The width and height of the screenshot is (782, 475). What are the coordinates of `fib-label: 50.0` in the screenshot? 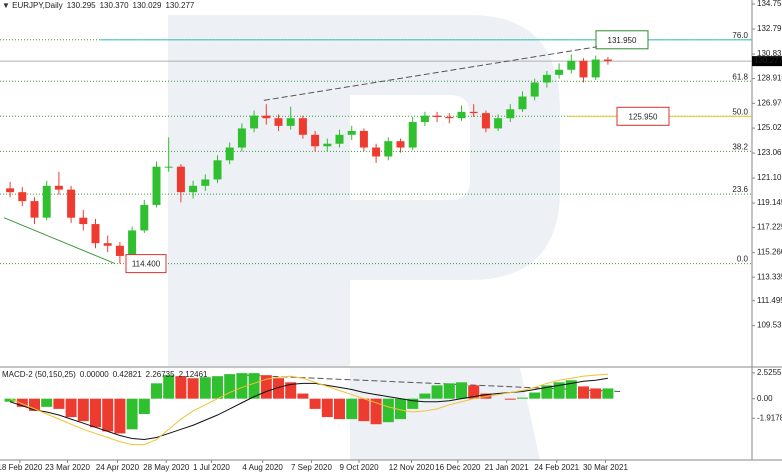 It's located at (740, 111).